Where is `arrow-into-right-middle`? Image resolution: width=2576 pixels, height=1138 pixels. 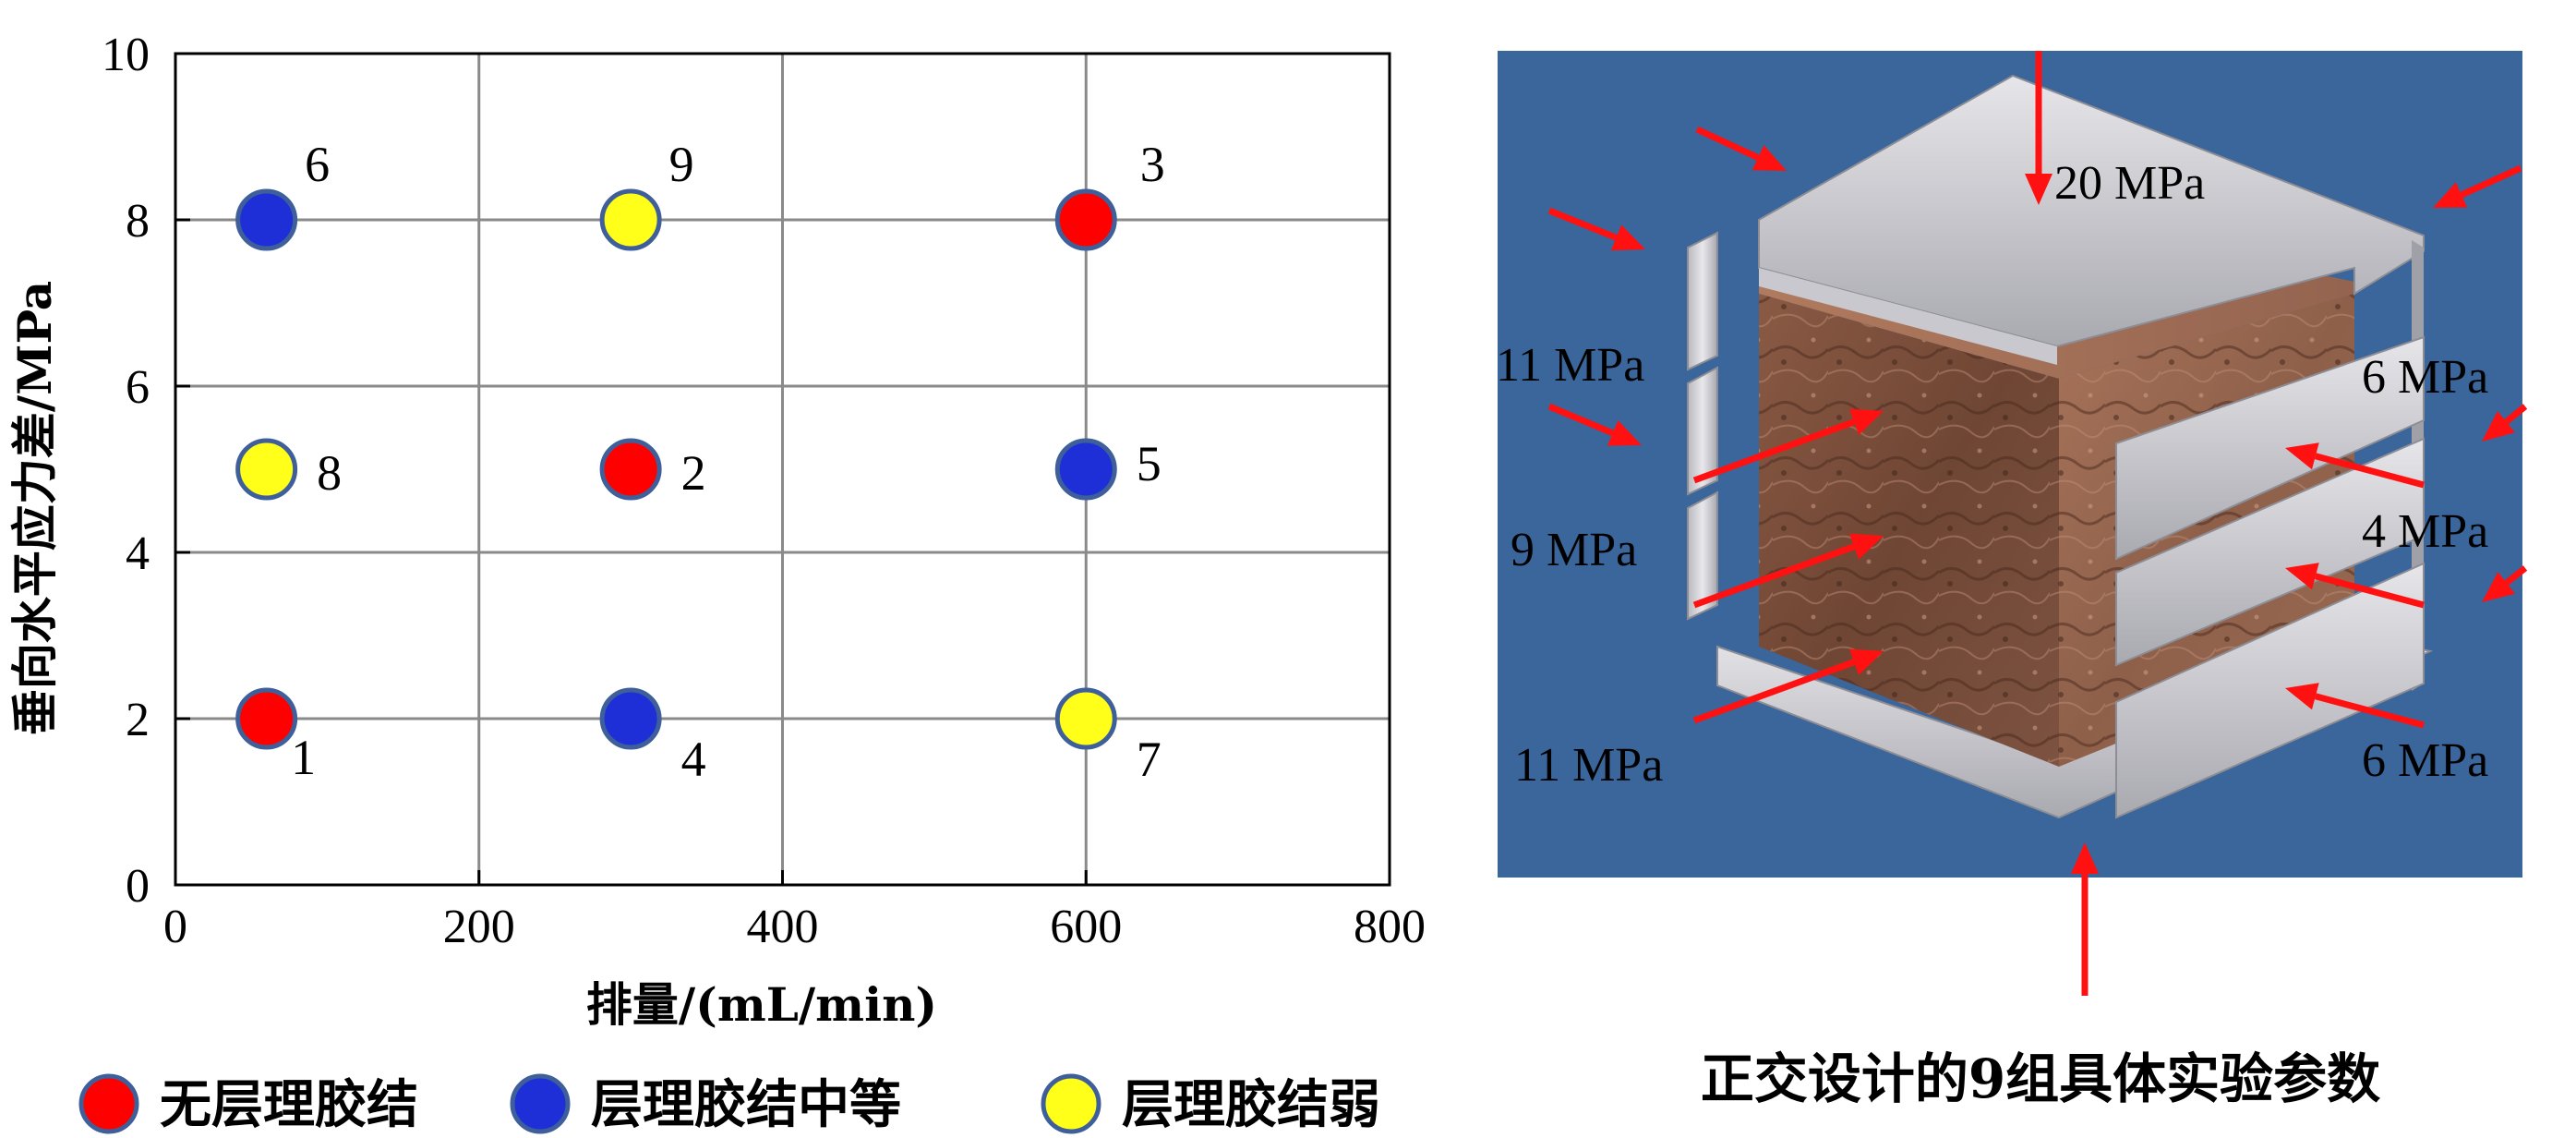 arrow-into-right-middle is located at coordinates (2355, 586).